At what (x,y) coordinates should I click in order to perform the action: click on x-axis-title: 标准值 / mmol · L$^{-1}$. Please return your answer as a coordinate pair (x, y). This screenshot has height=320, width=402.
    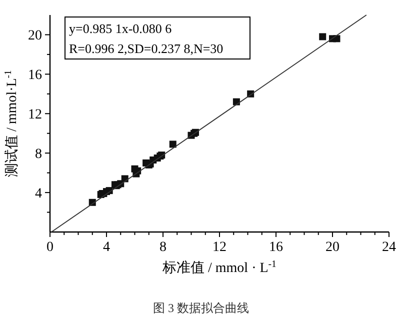
    Looking at the image, I should click on (219, 267).